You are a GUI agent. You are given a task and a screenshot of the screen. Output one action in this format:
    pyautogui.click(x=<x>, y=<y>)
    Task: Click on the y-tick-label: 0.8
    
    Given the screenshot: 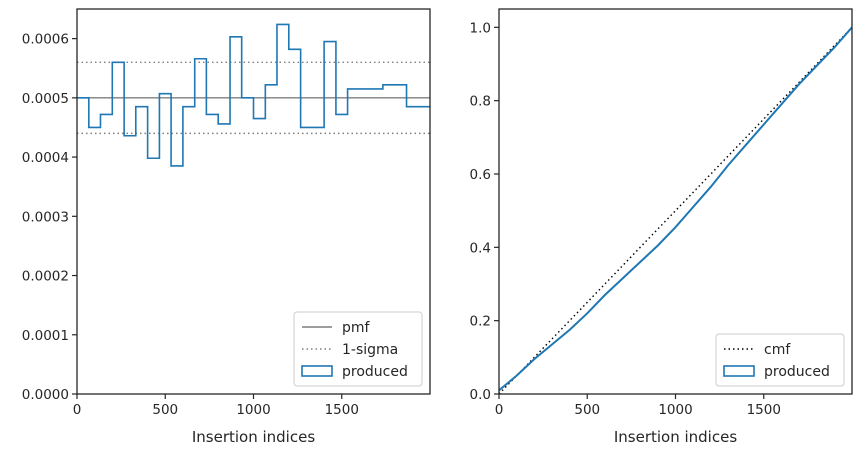 What is the action you would take?
    pyautogui.click(x=480, y=102)
    